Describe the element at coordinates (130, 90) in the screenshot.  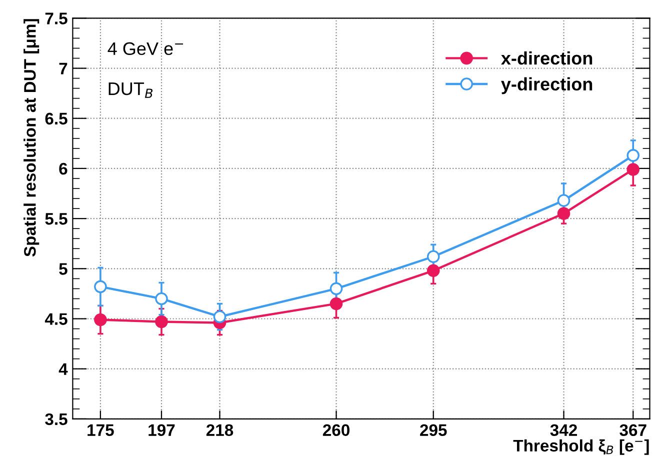
I see `annotation: DUT$_{B}$` at that location.